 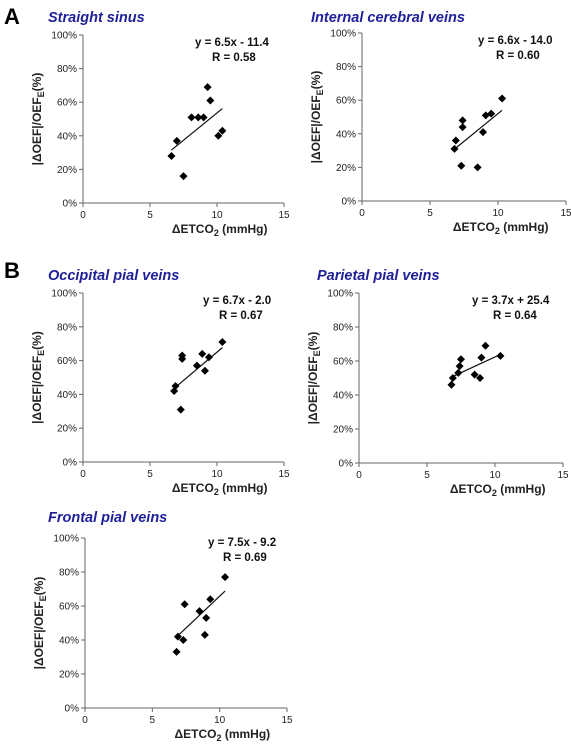 I want to click on chart-title: Straight sinus, so click(x=96, y=18).